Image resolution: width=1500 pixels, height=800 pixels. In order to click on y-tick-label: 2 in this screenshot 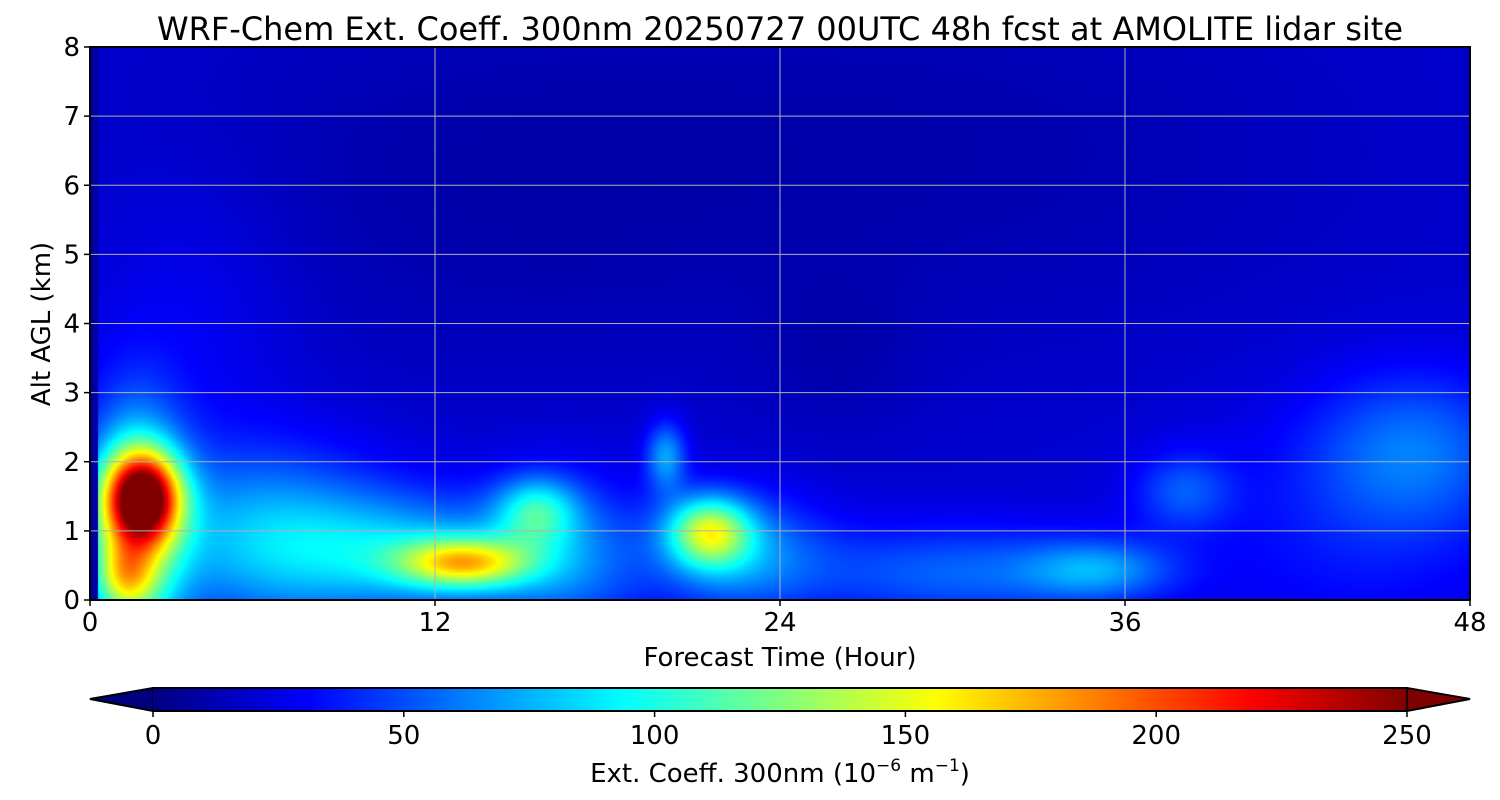, I will do `click(71, 463)`.